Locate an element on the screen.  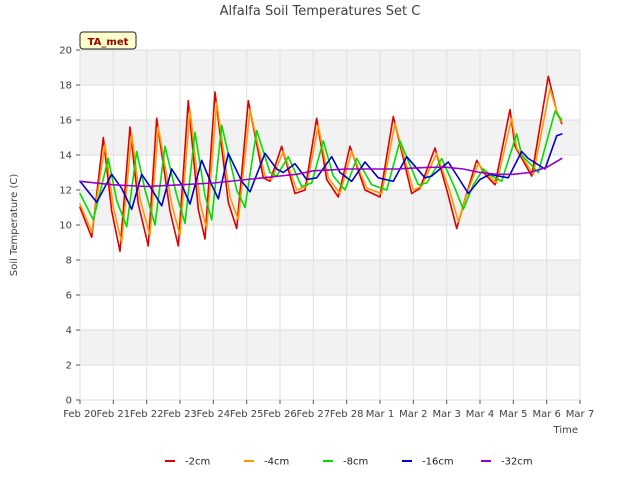
y-tick-label: 10 is located at coordinates (65, 226).